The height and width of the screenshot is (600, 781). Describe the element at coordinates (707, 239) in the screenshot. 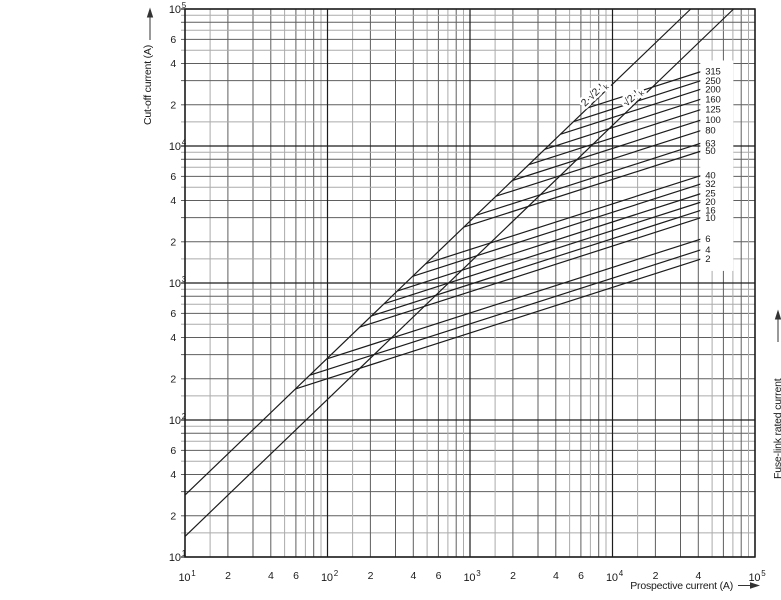

I see `fuse-rating-label: 6` at that location.